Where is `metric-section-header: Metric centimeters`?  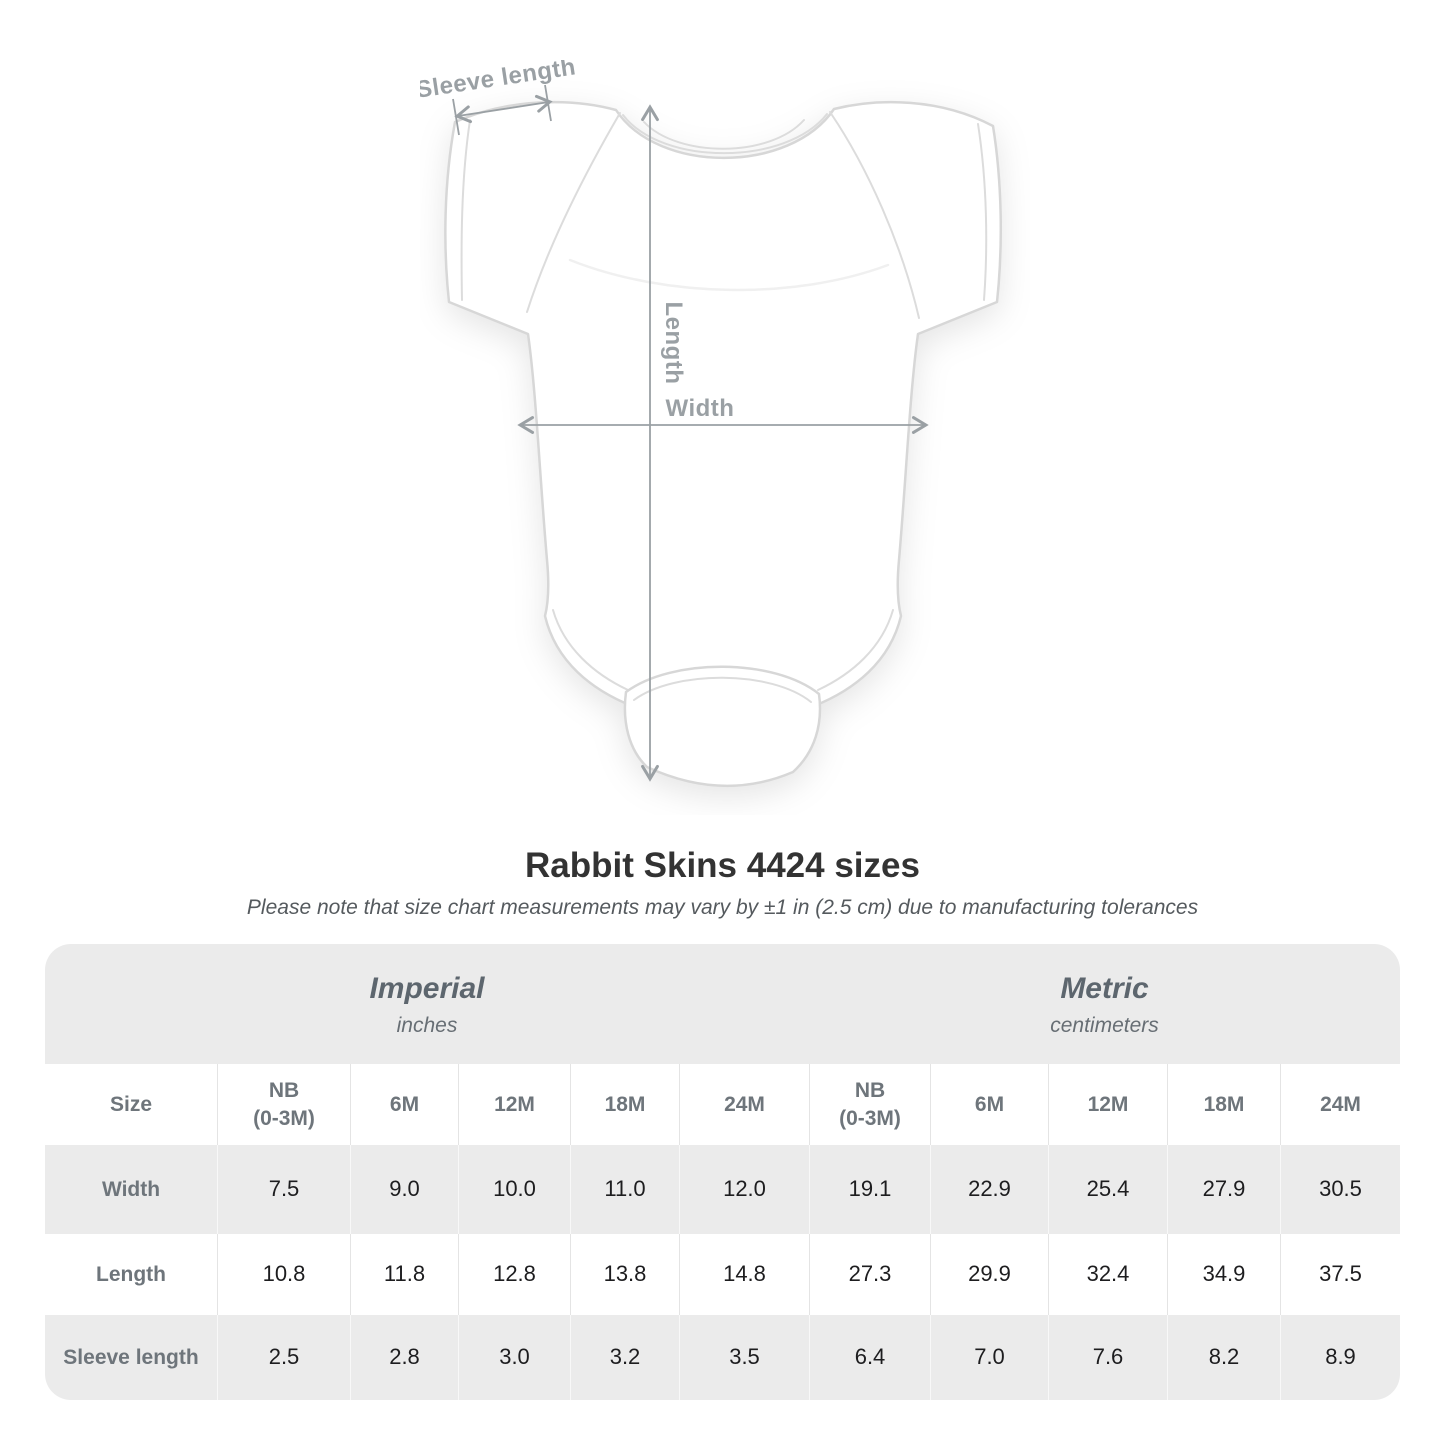 metric-section-header: Metric centimeters is located at coordinates (1104, 1004).